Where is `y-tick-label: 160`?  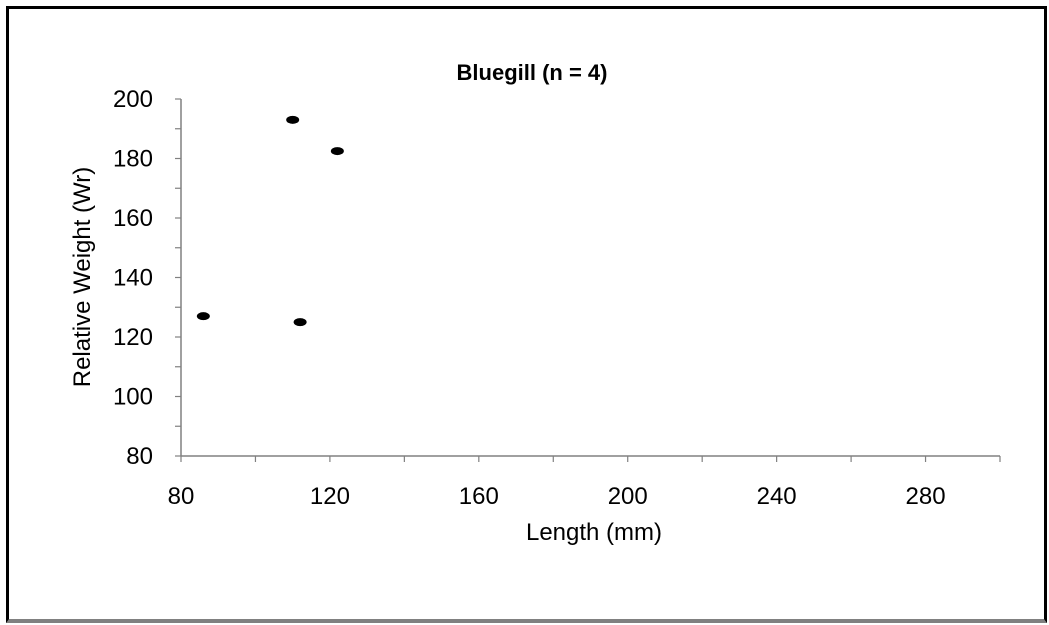
y-tick-label: 160 is located at coordinates (133, 218).